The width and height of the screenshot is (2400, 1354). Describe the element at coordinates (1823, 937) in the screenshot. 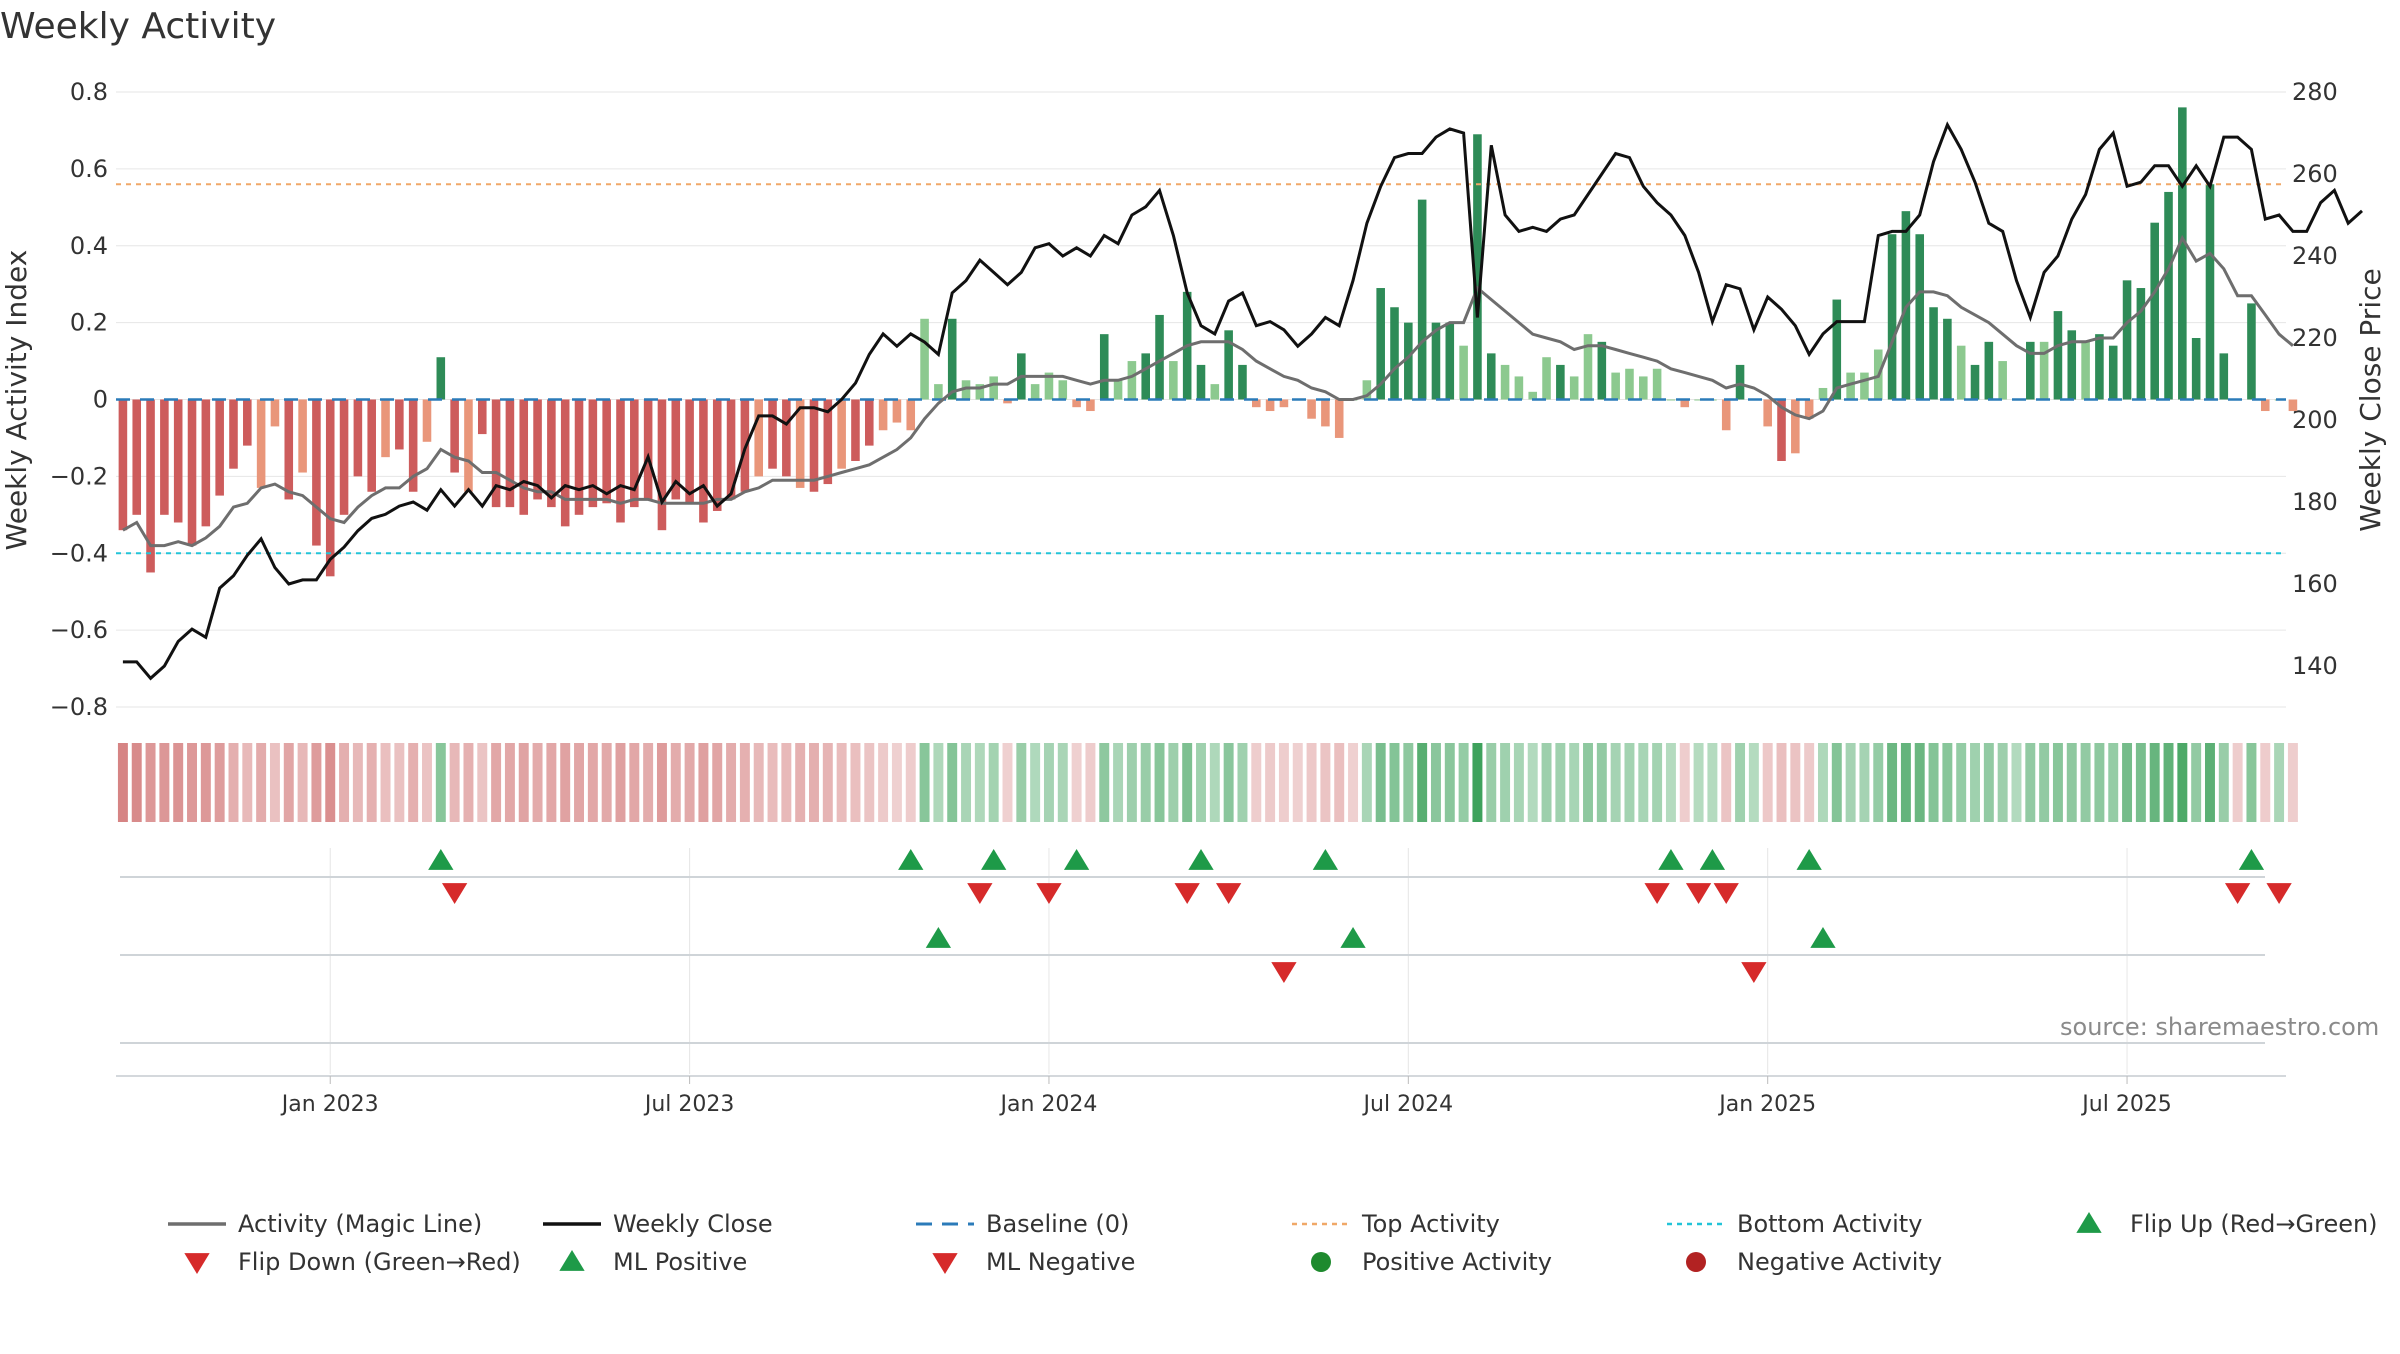

I see `ml-positive-marker` at that location.